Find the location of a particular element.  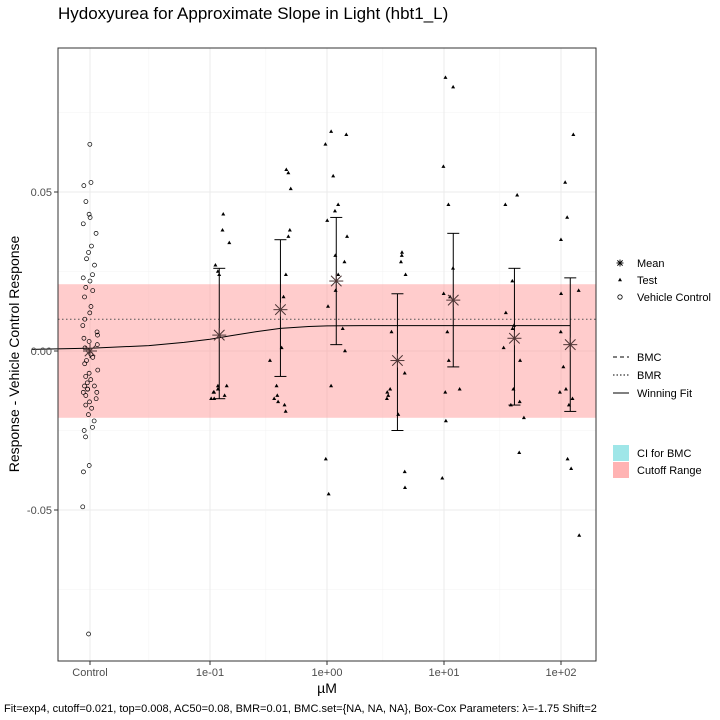

legend-fill-label: Cutoff Range is located at coordinates (669, 471).